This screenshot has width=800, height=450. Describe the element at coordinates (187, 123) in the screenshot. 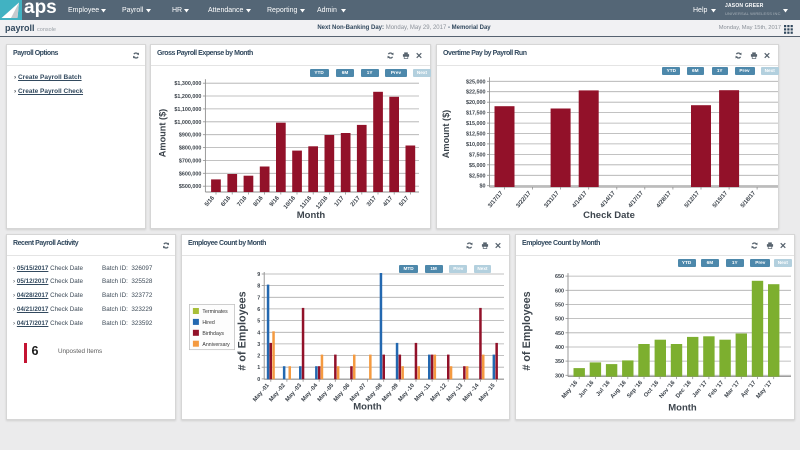

I see `svg-text: $1,000,000` at that location.